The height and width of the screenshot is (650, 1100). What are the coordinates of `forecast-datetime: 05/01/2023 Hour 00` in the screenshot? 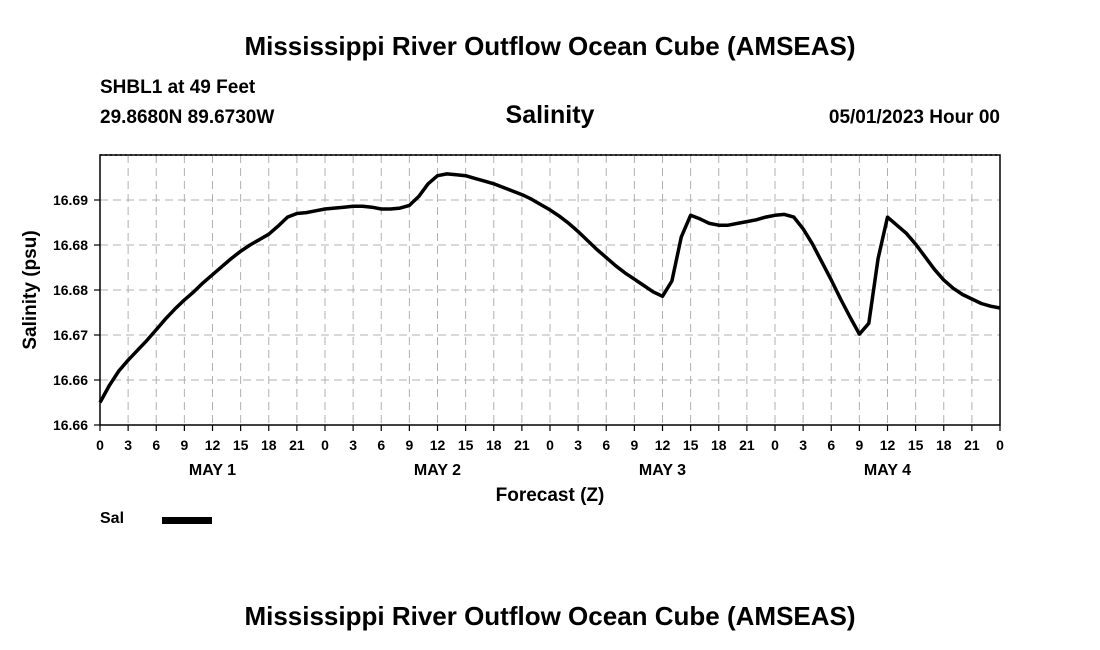 It's located at (914, 117).